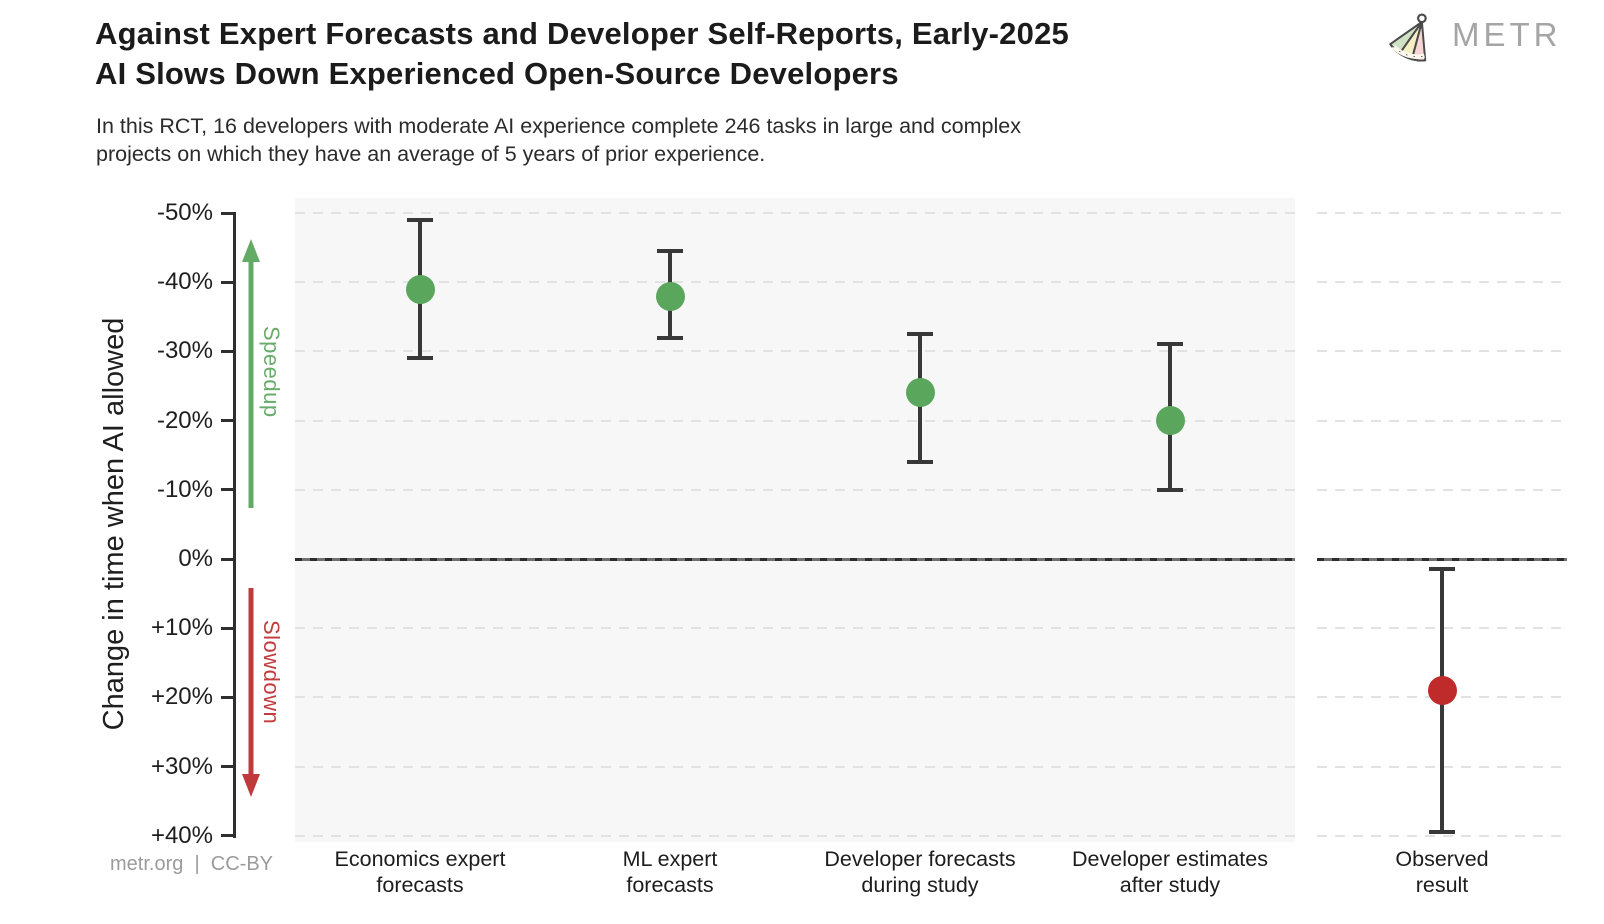  What do you see at coordinates (181, 766) in the screenshot?
I see `y-tick-label: +30%` at bounding box center [181, 766].